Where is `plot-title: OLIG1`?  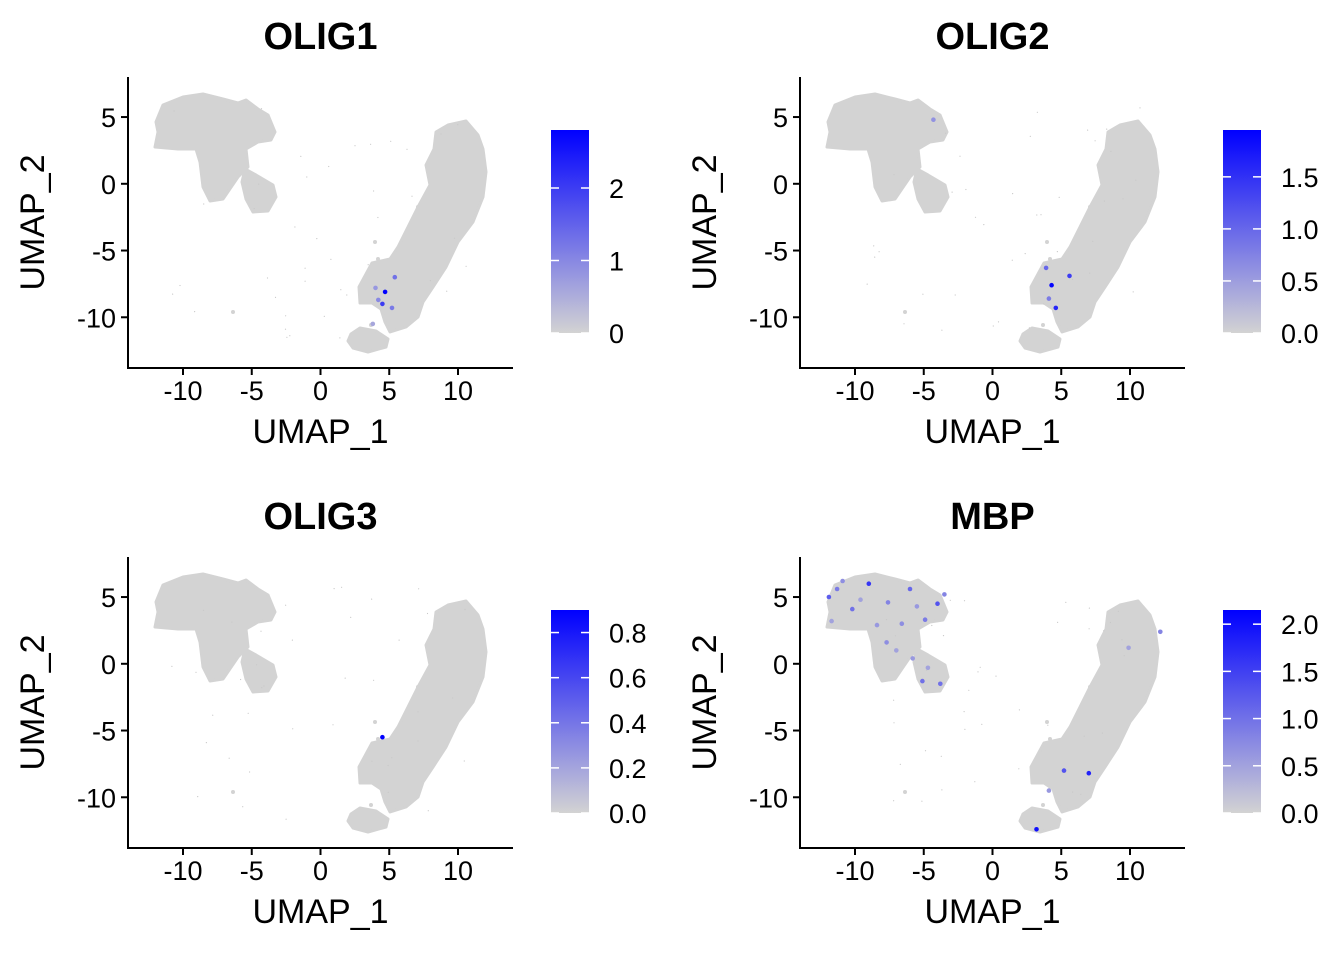
plot-title: OLIG1 is located at coordinates (320, 37).